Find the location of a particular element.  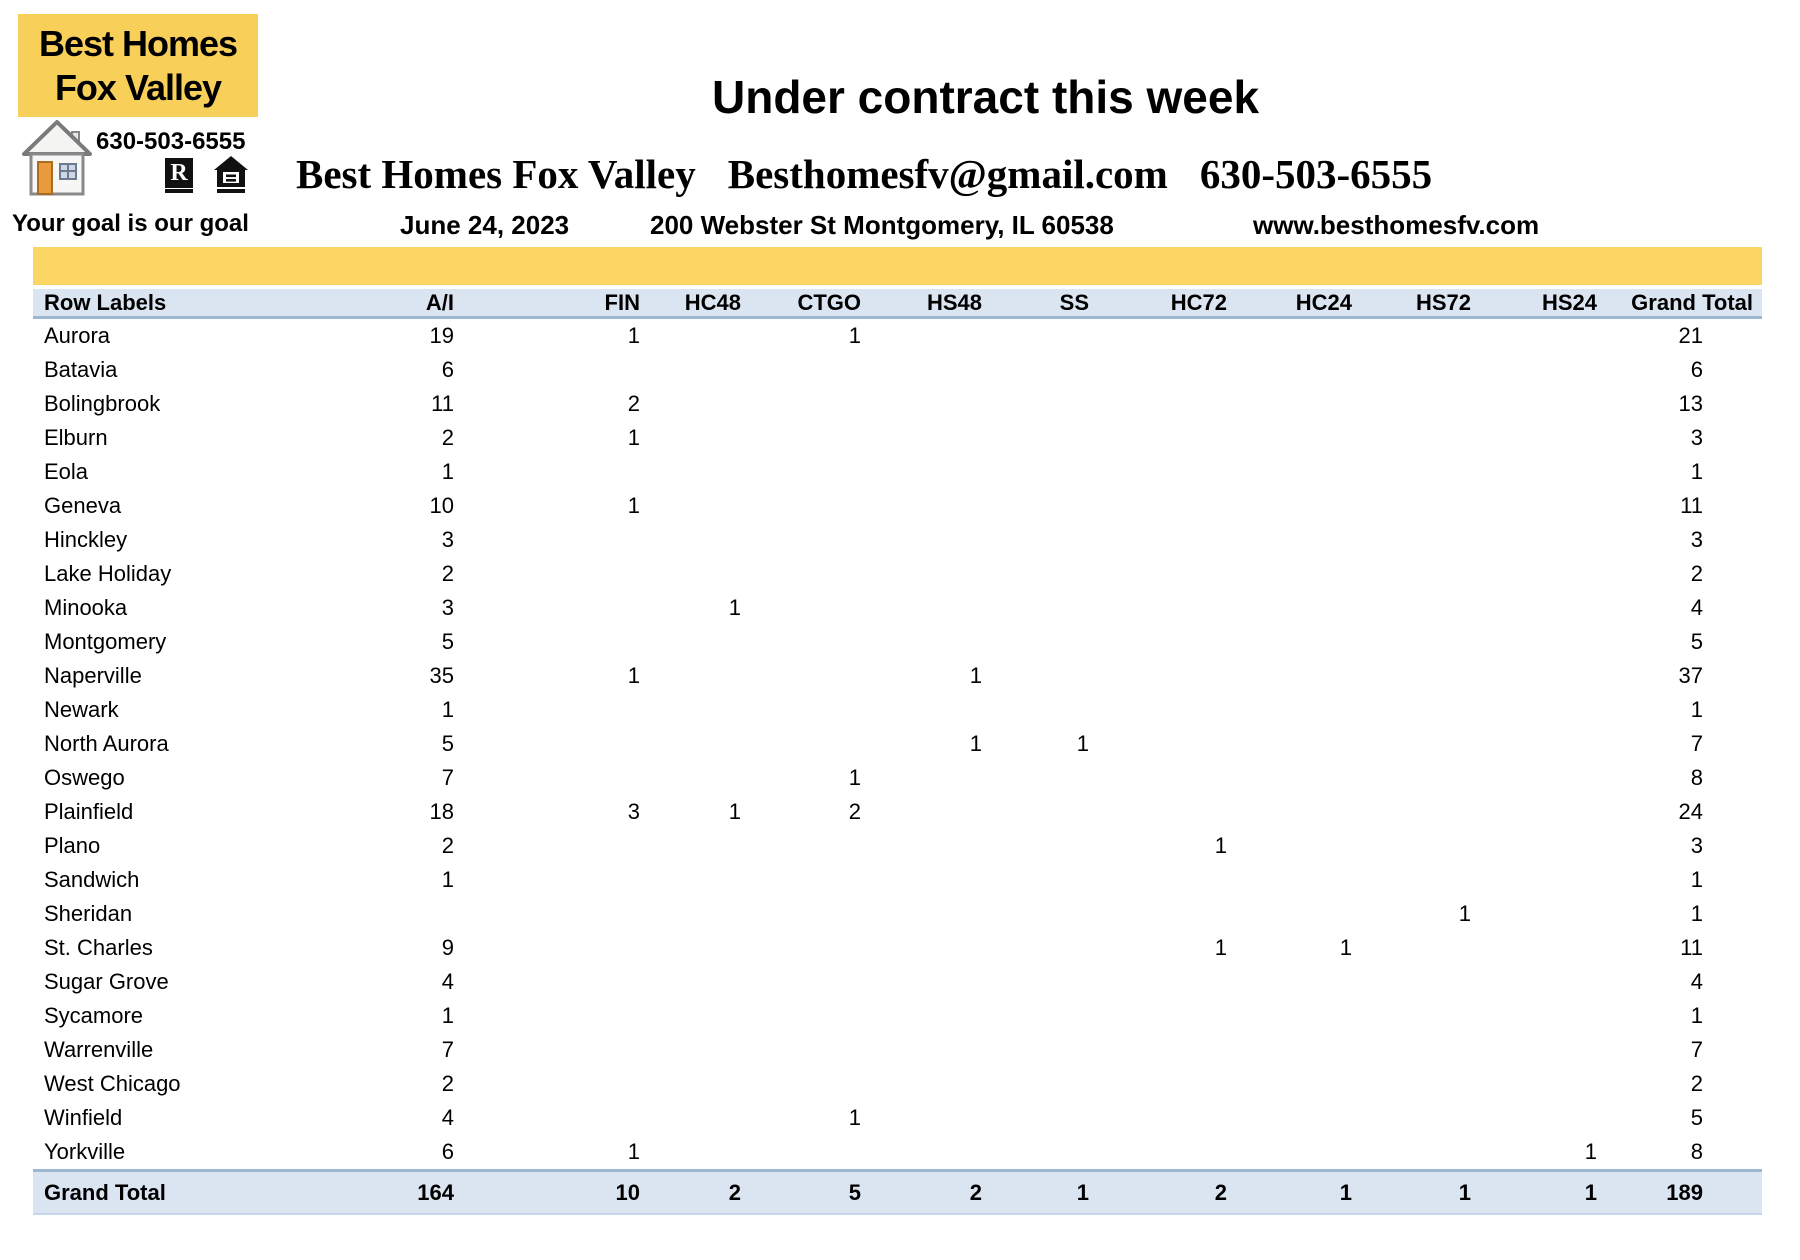

table-row: Lake Holiday 2 2 is located at coordinates (897, 574).